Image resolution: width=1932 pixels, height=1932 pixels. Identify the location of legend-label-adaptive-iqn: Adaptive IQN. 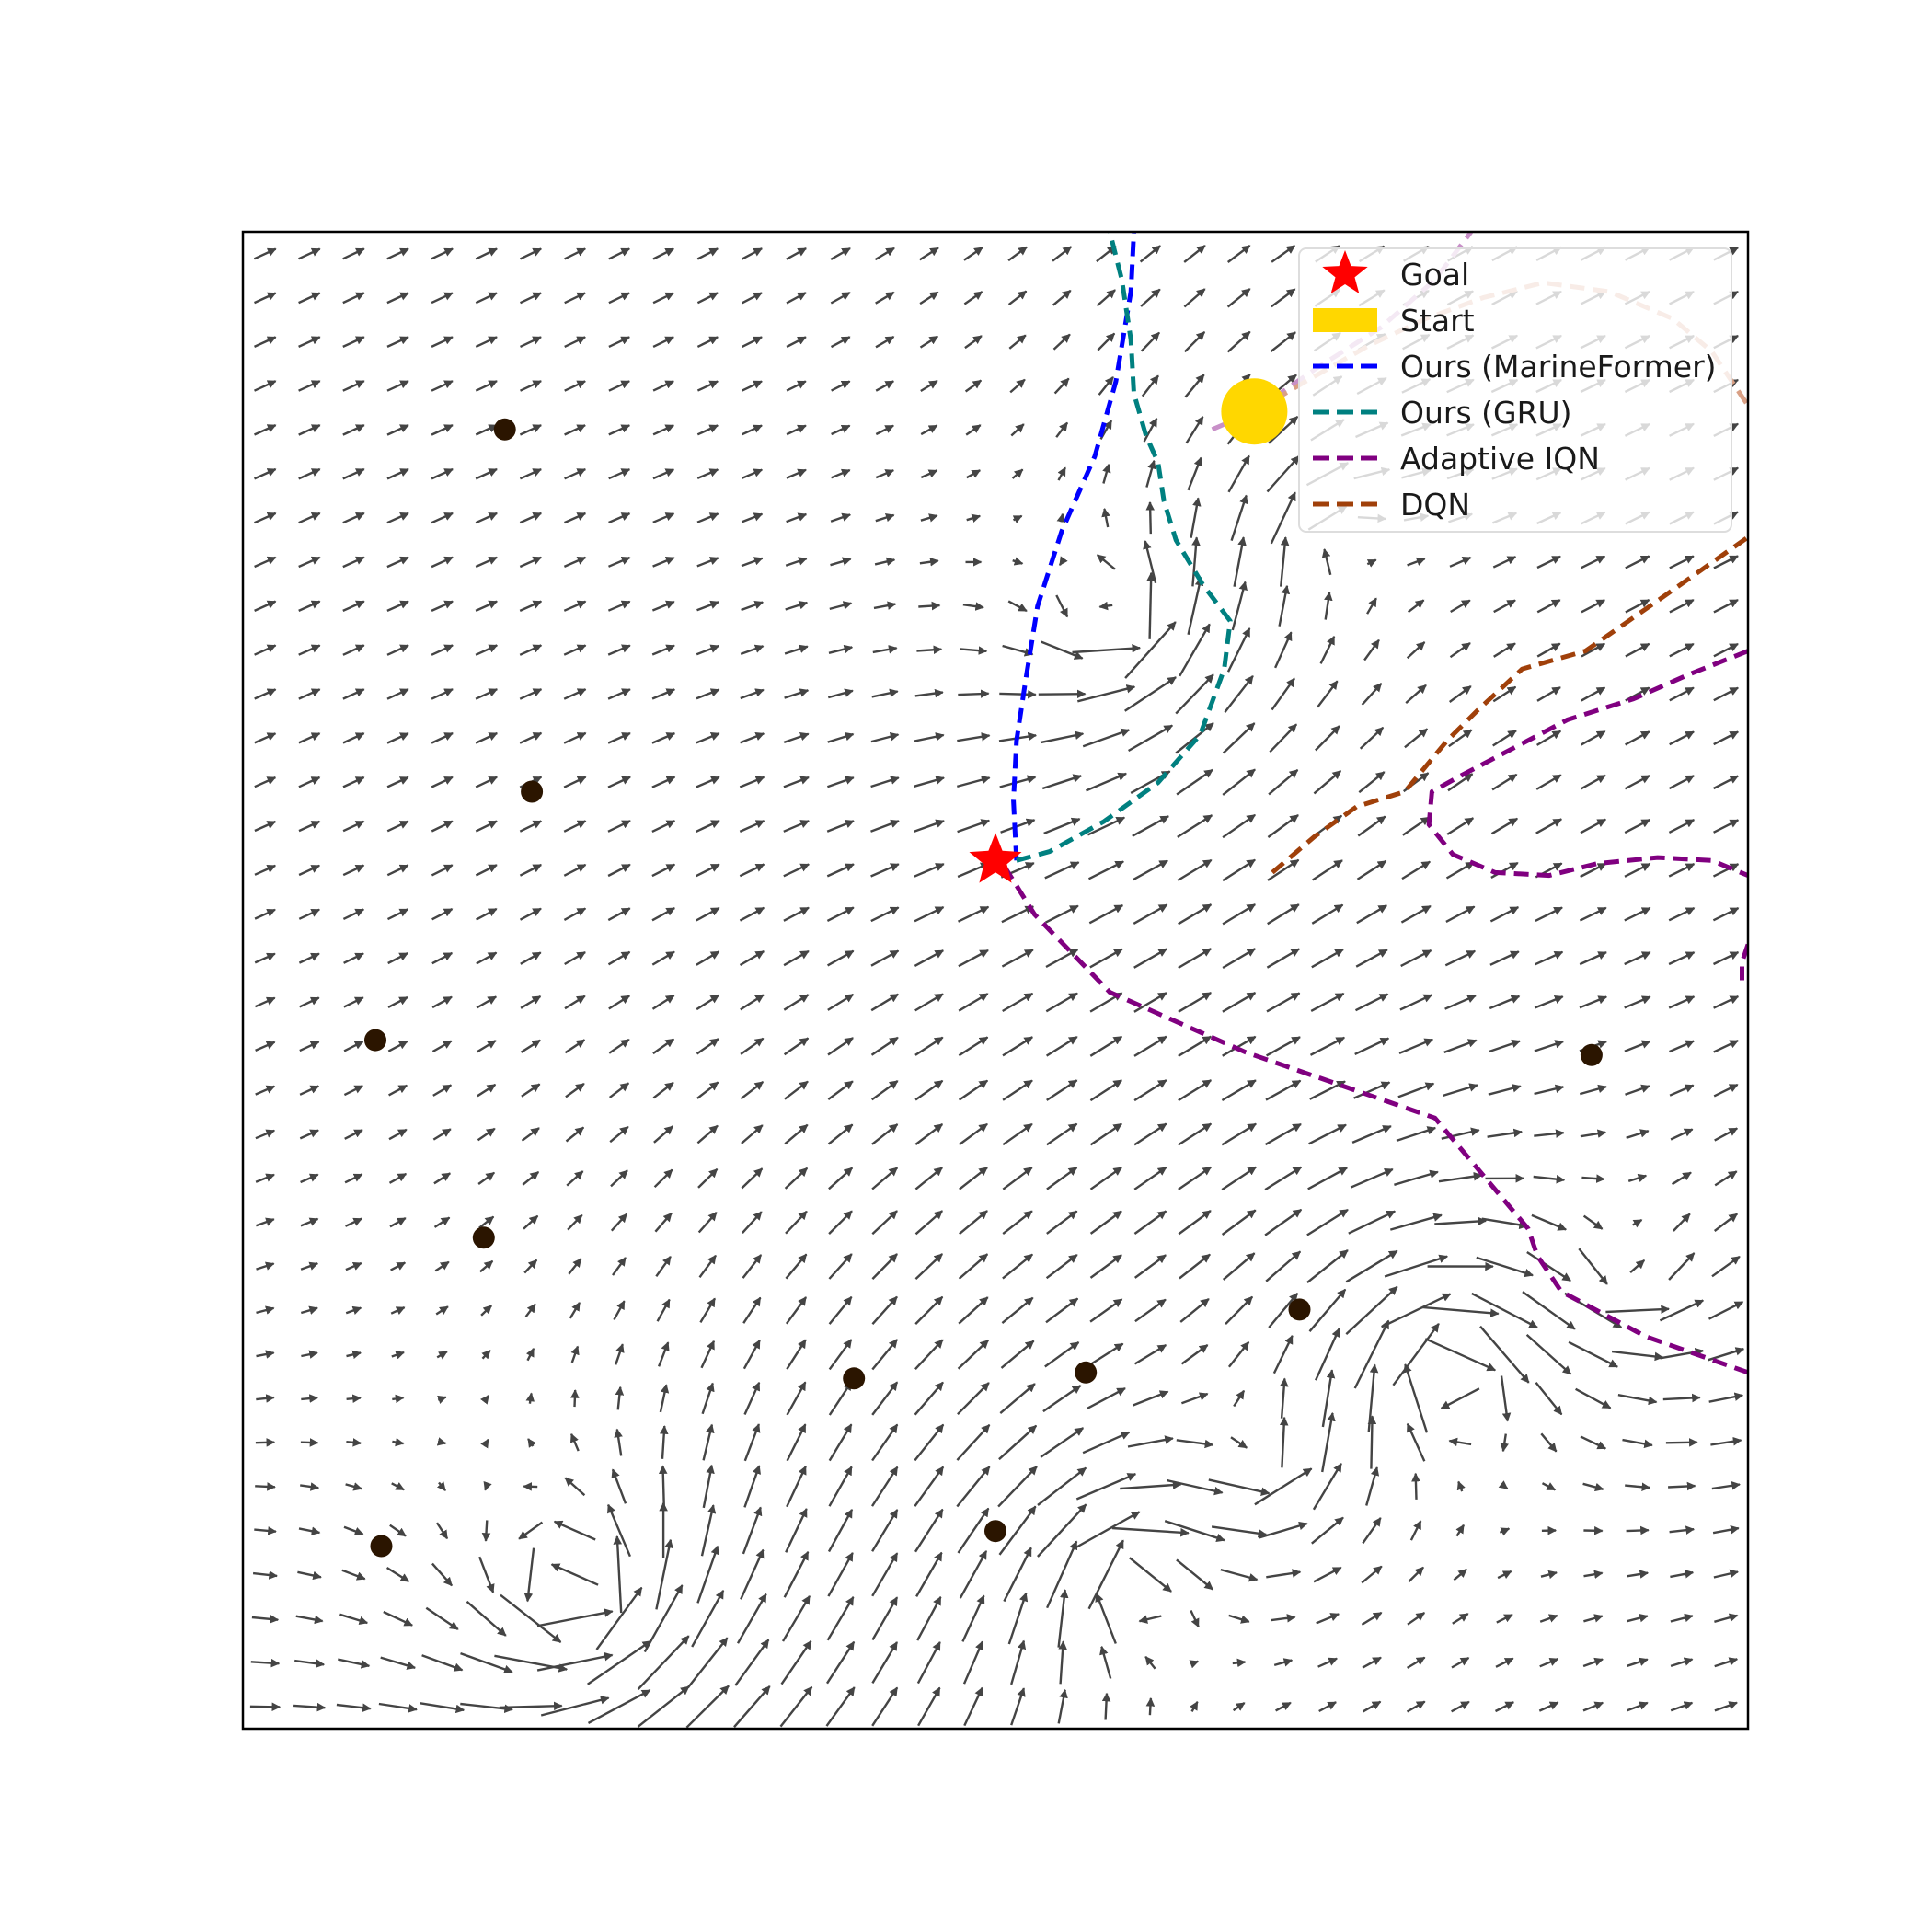
(1500, 459).